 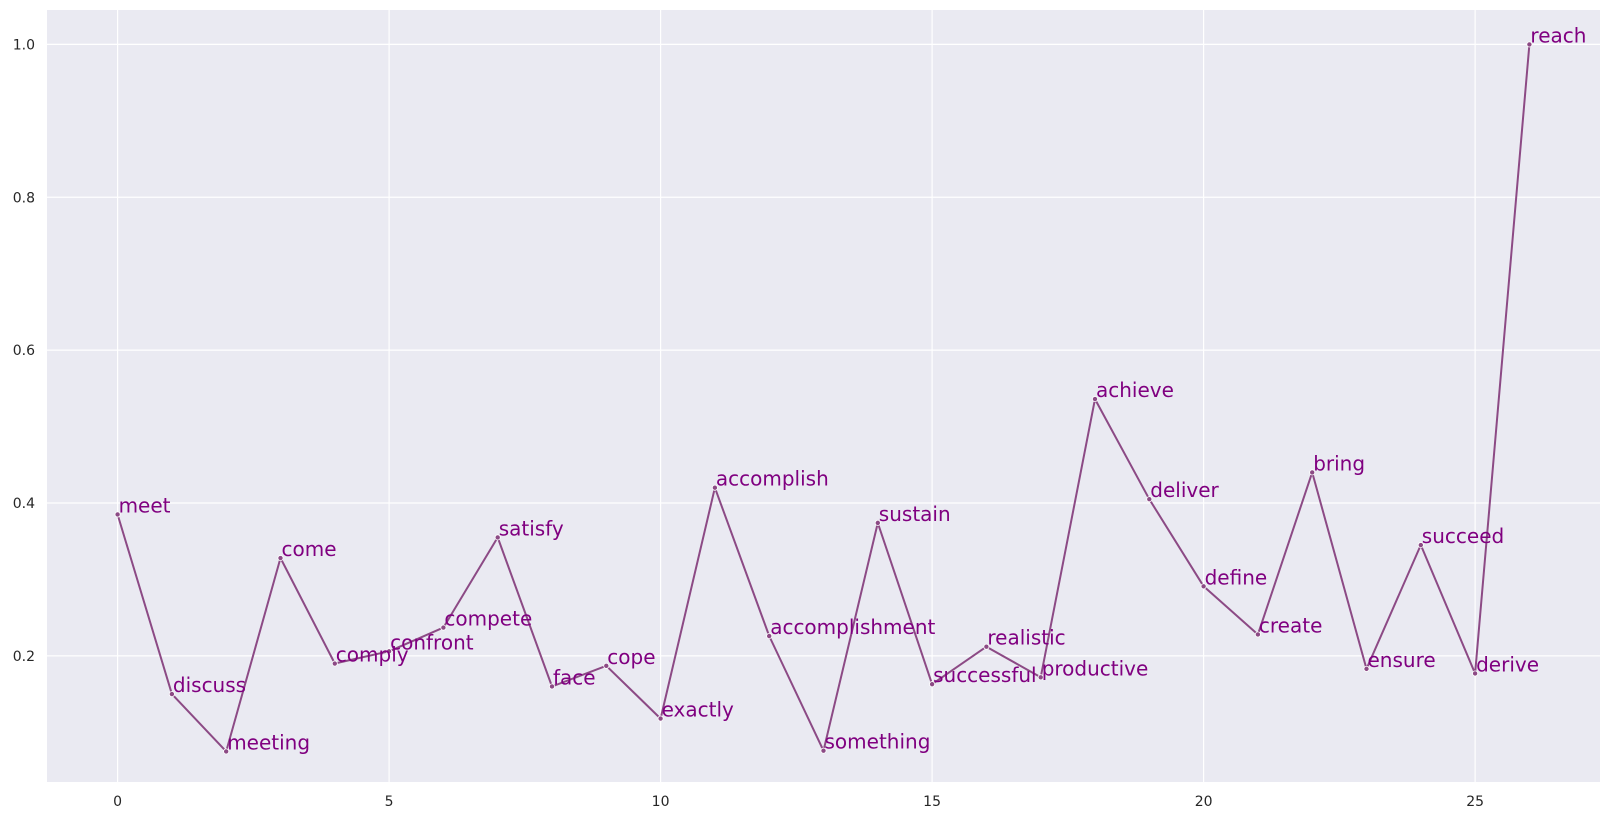 What do you see at coordinates (1026, 638) in the screenshot?
I see `point-label: realistic` at bounding box center [1026, 638].